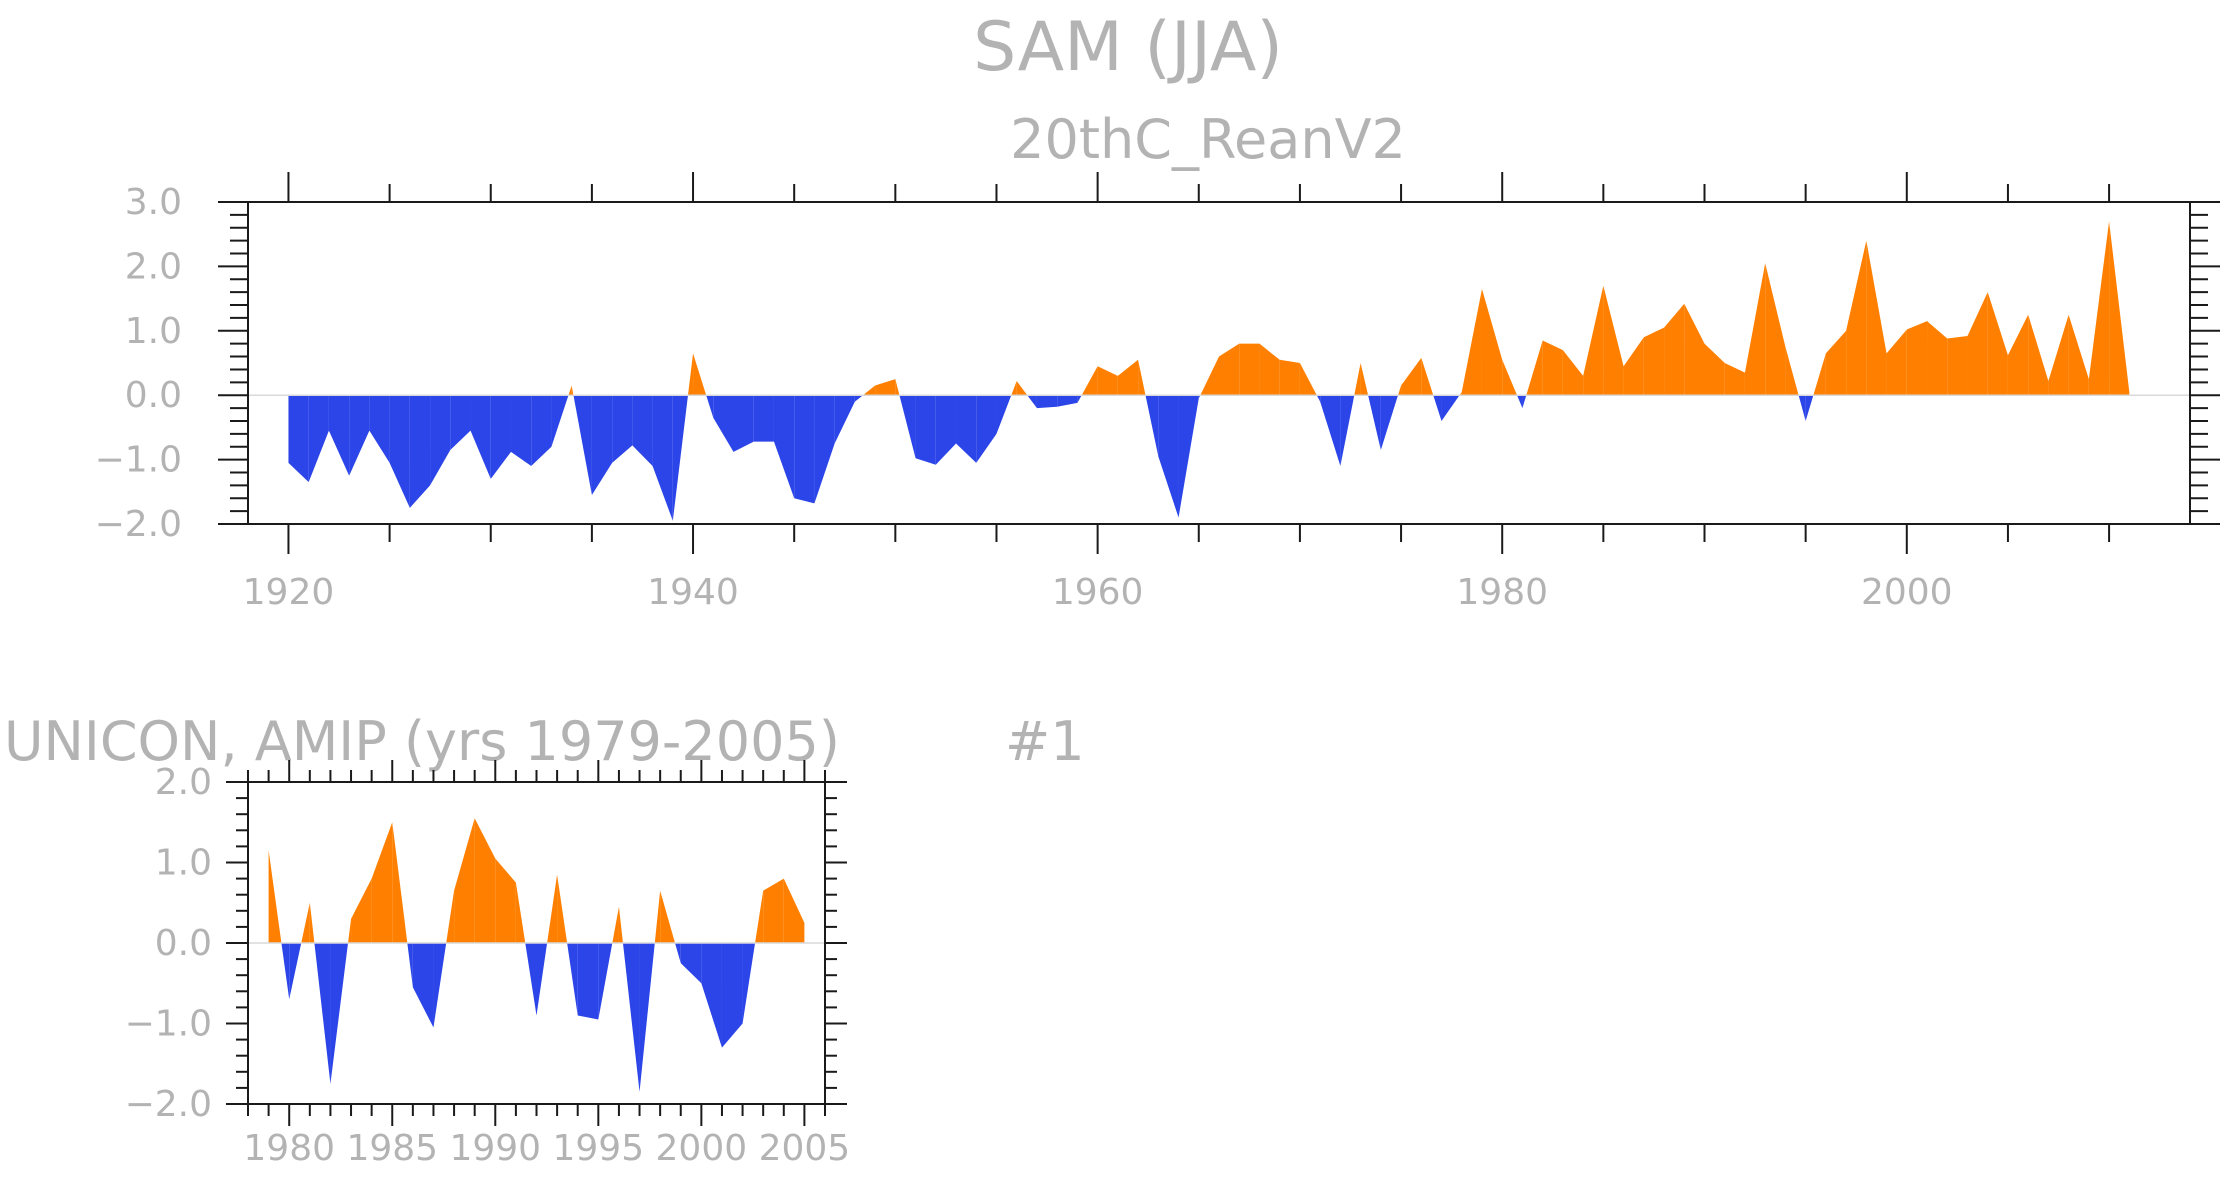  I want to click on x-tick-label: 1990, so click(495, 1148).